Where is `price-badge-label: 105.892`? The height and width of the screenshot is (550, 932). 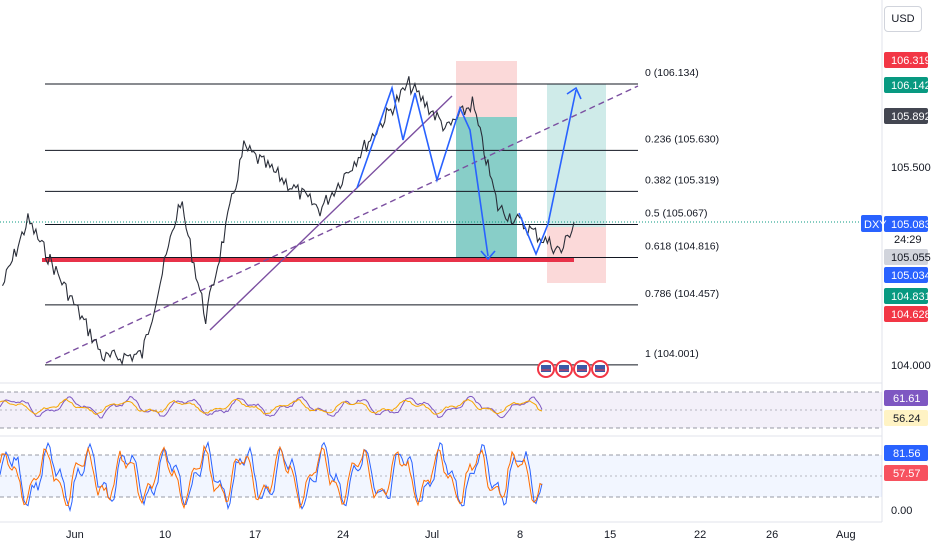 price-badge-label: 105.892 is located at coordinates (911, 117).